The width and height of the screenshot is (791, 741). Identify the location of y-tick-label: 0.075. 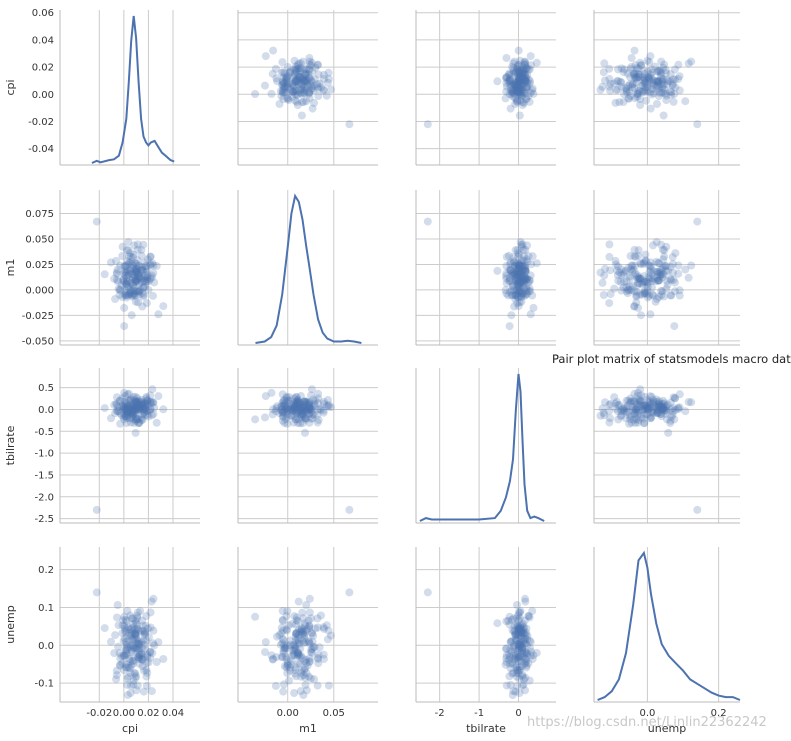
(39, 214).